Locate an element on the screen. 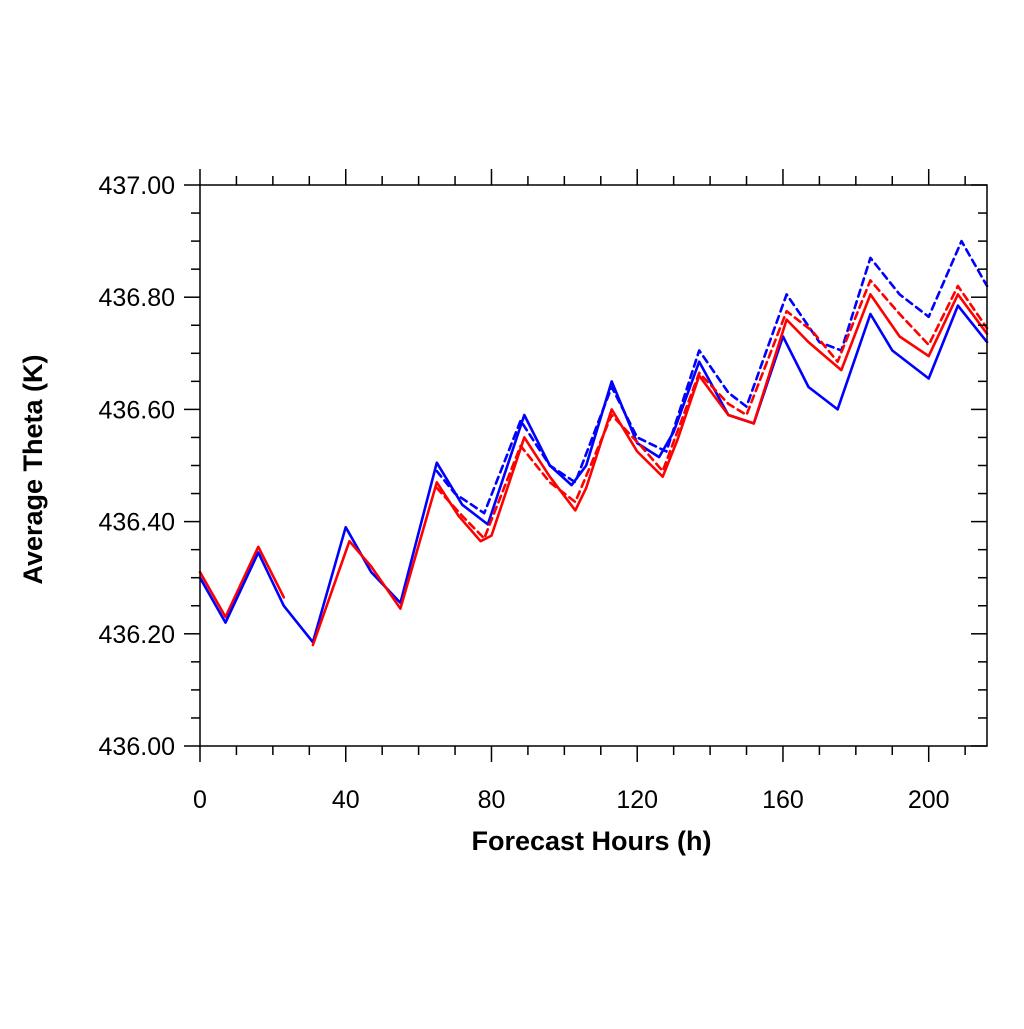 This screenshot has height=1029, width=1024. x-tick-label: 40 is located at coordinates (346, 800).